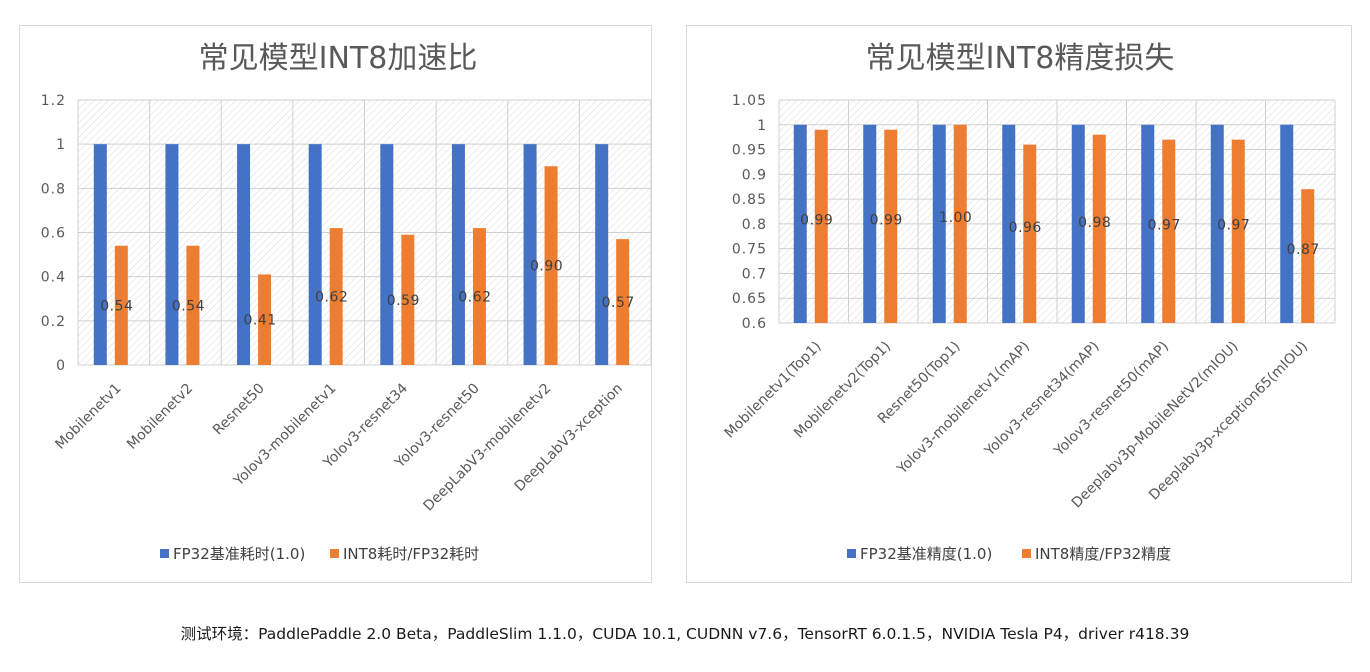  What do you see at coordinates (53, 101) in the screenshot?
I see `y-tick-label: 1.2` at bounding box center [53, 101].